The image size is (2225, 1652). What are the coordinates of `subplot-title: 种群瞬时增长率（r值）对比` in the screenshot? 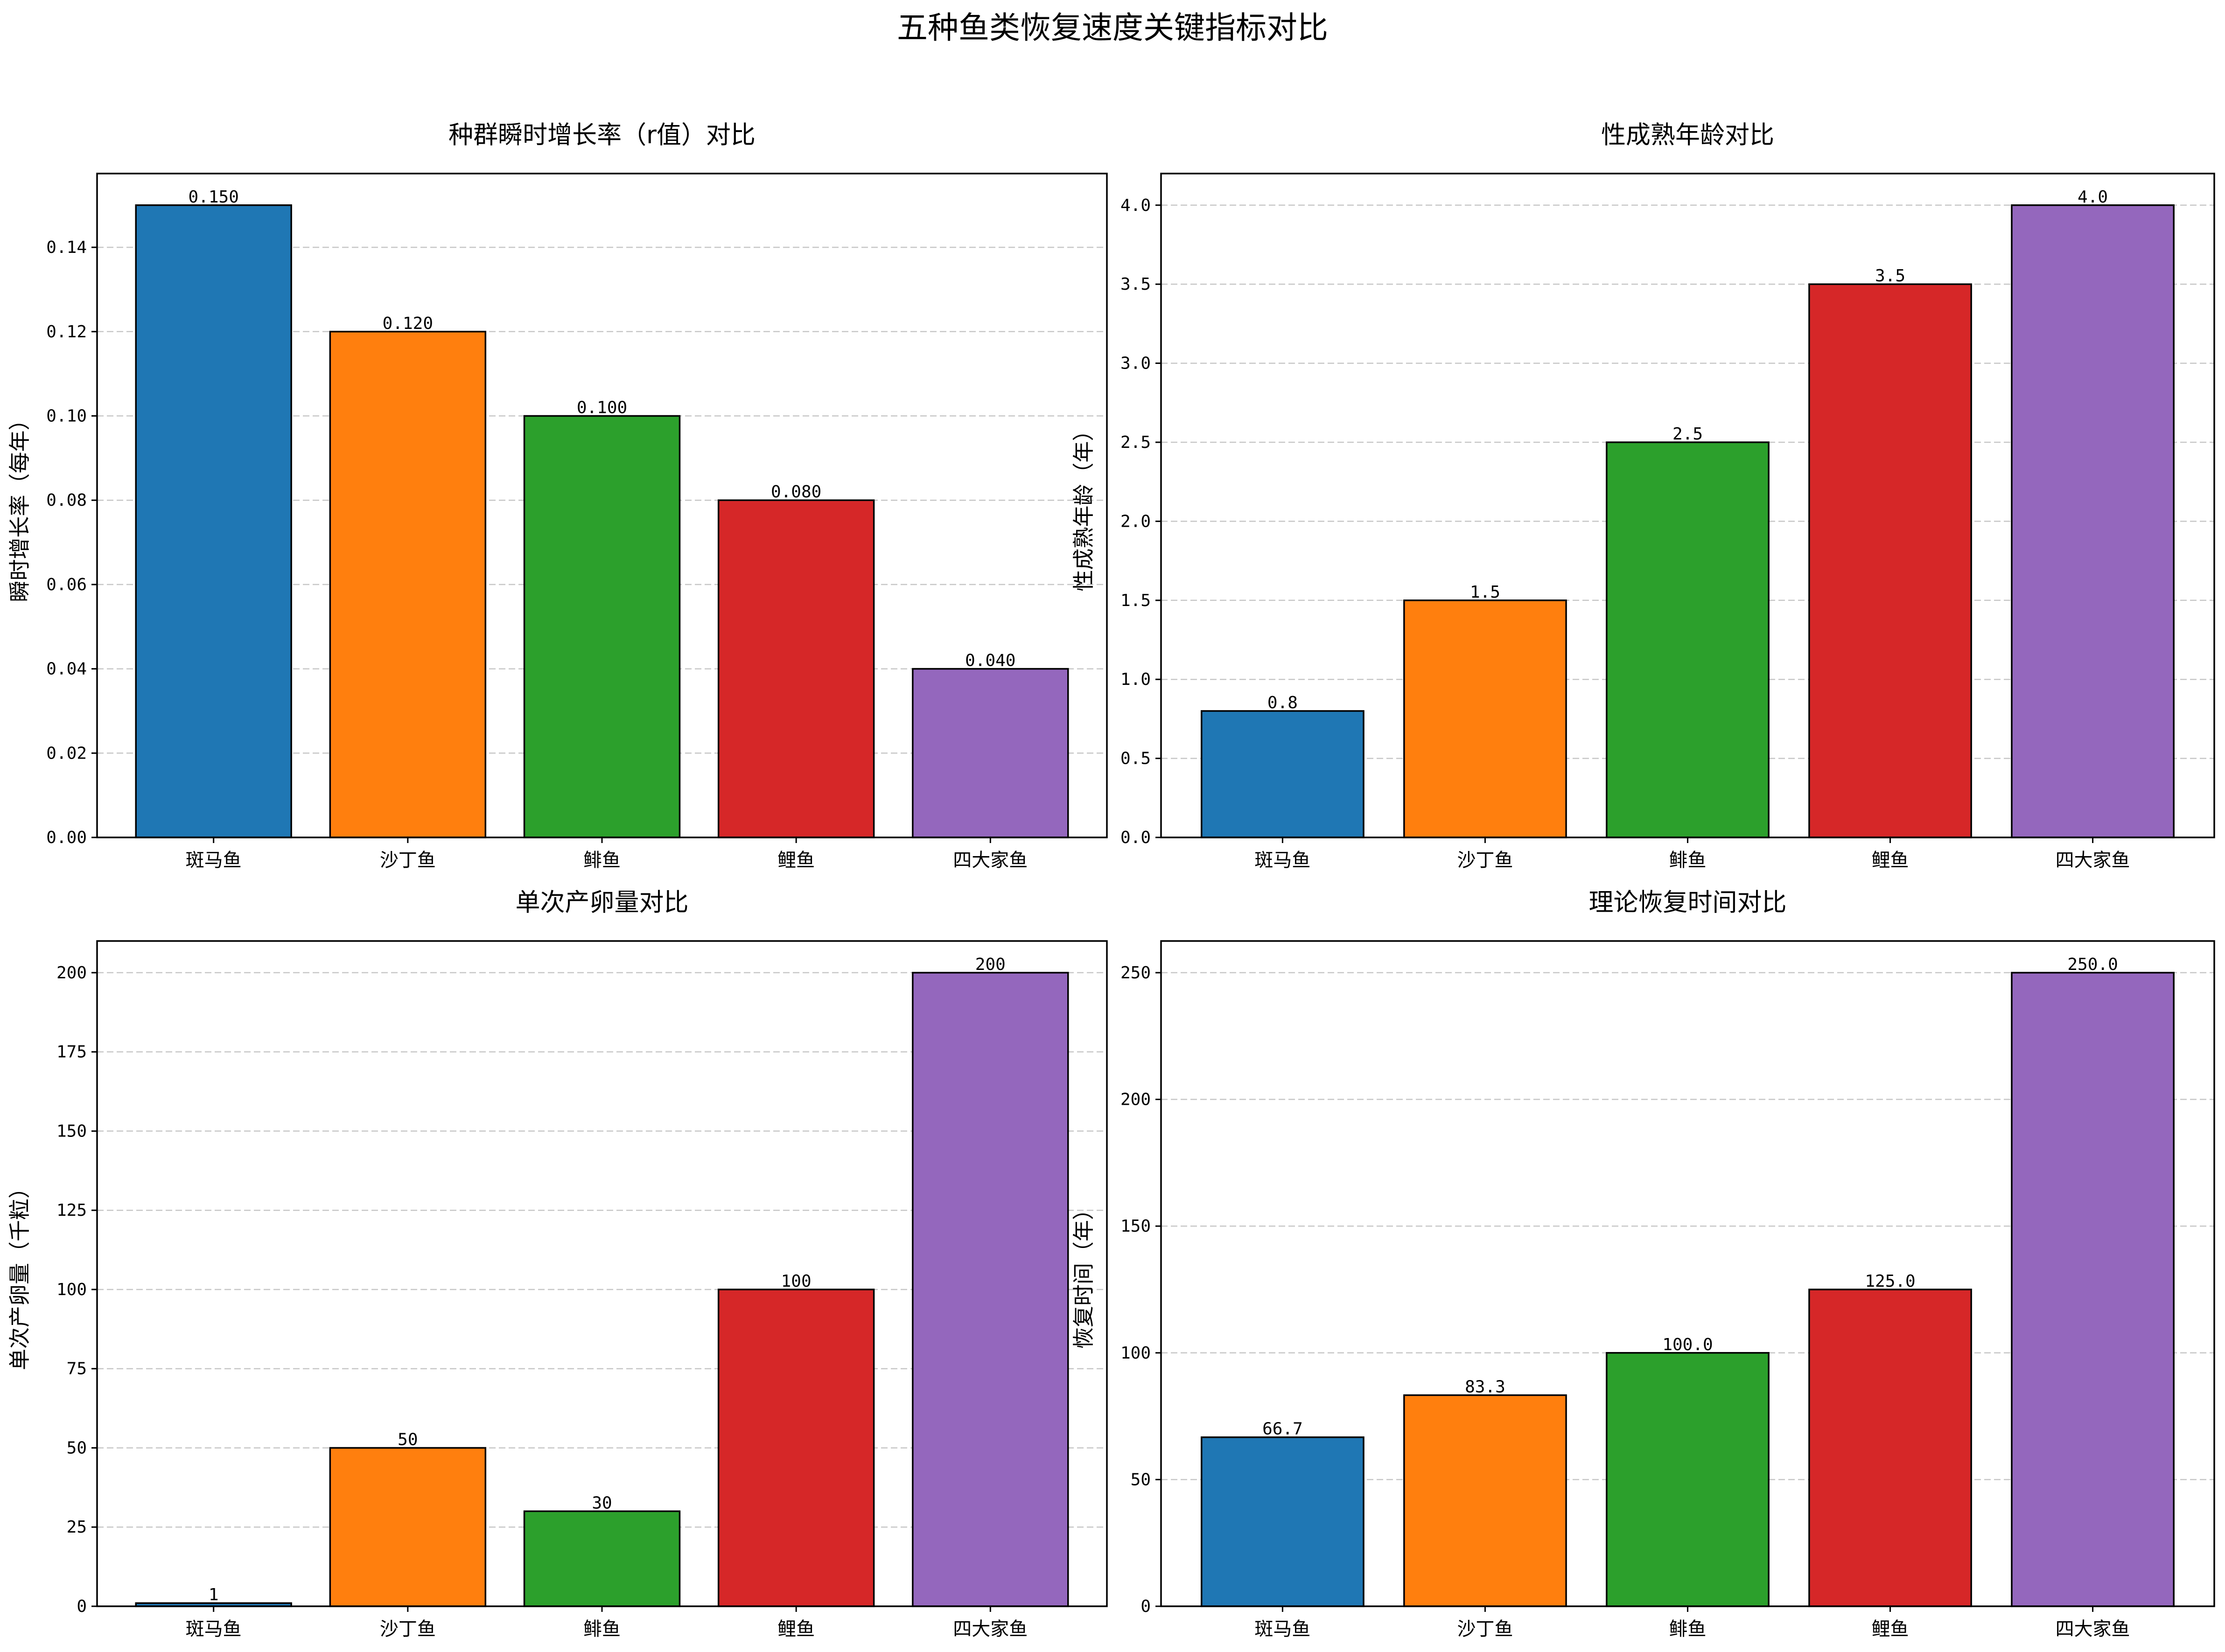 It's located at (602, 135).